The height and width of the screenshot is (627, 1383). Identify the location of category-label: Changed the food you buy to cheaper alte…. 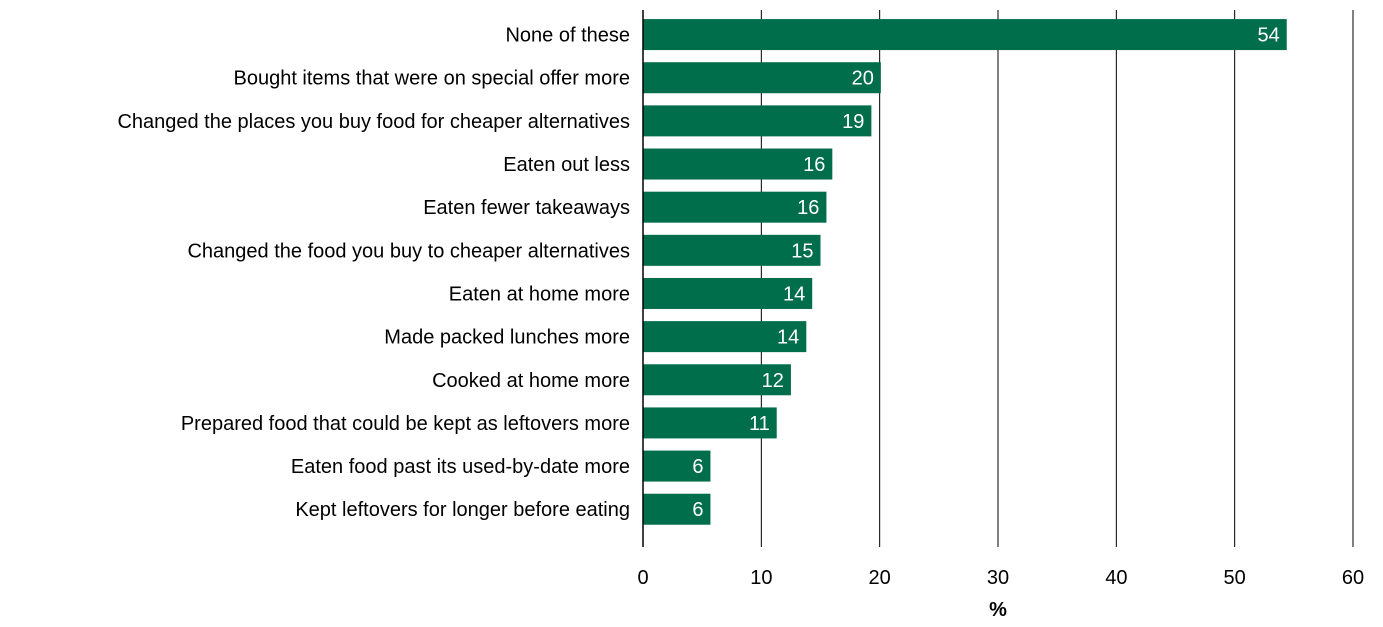
(408, 251).